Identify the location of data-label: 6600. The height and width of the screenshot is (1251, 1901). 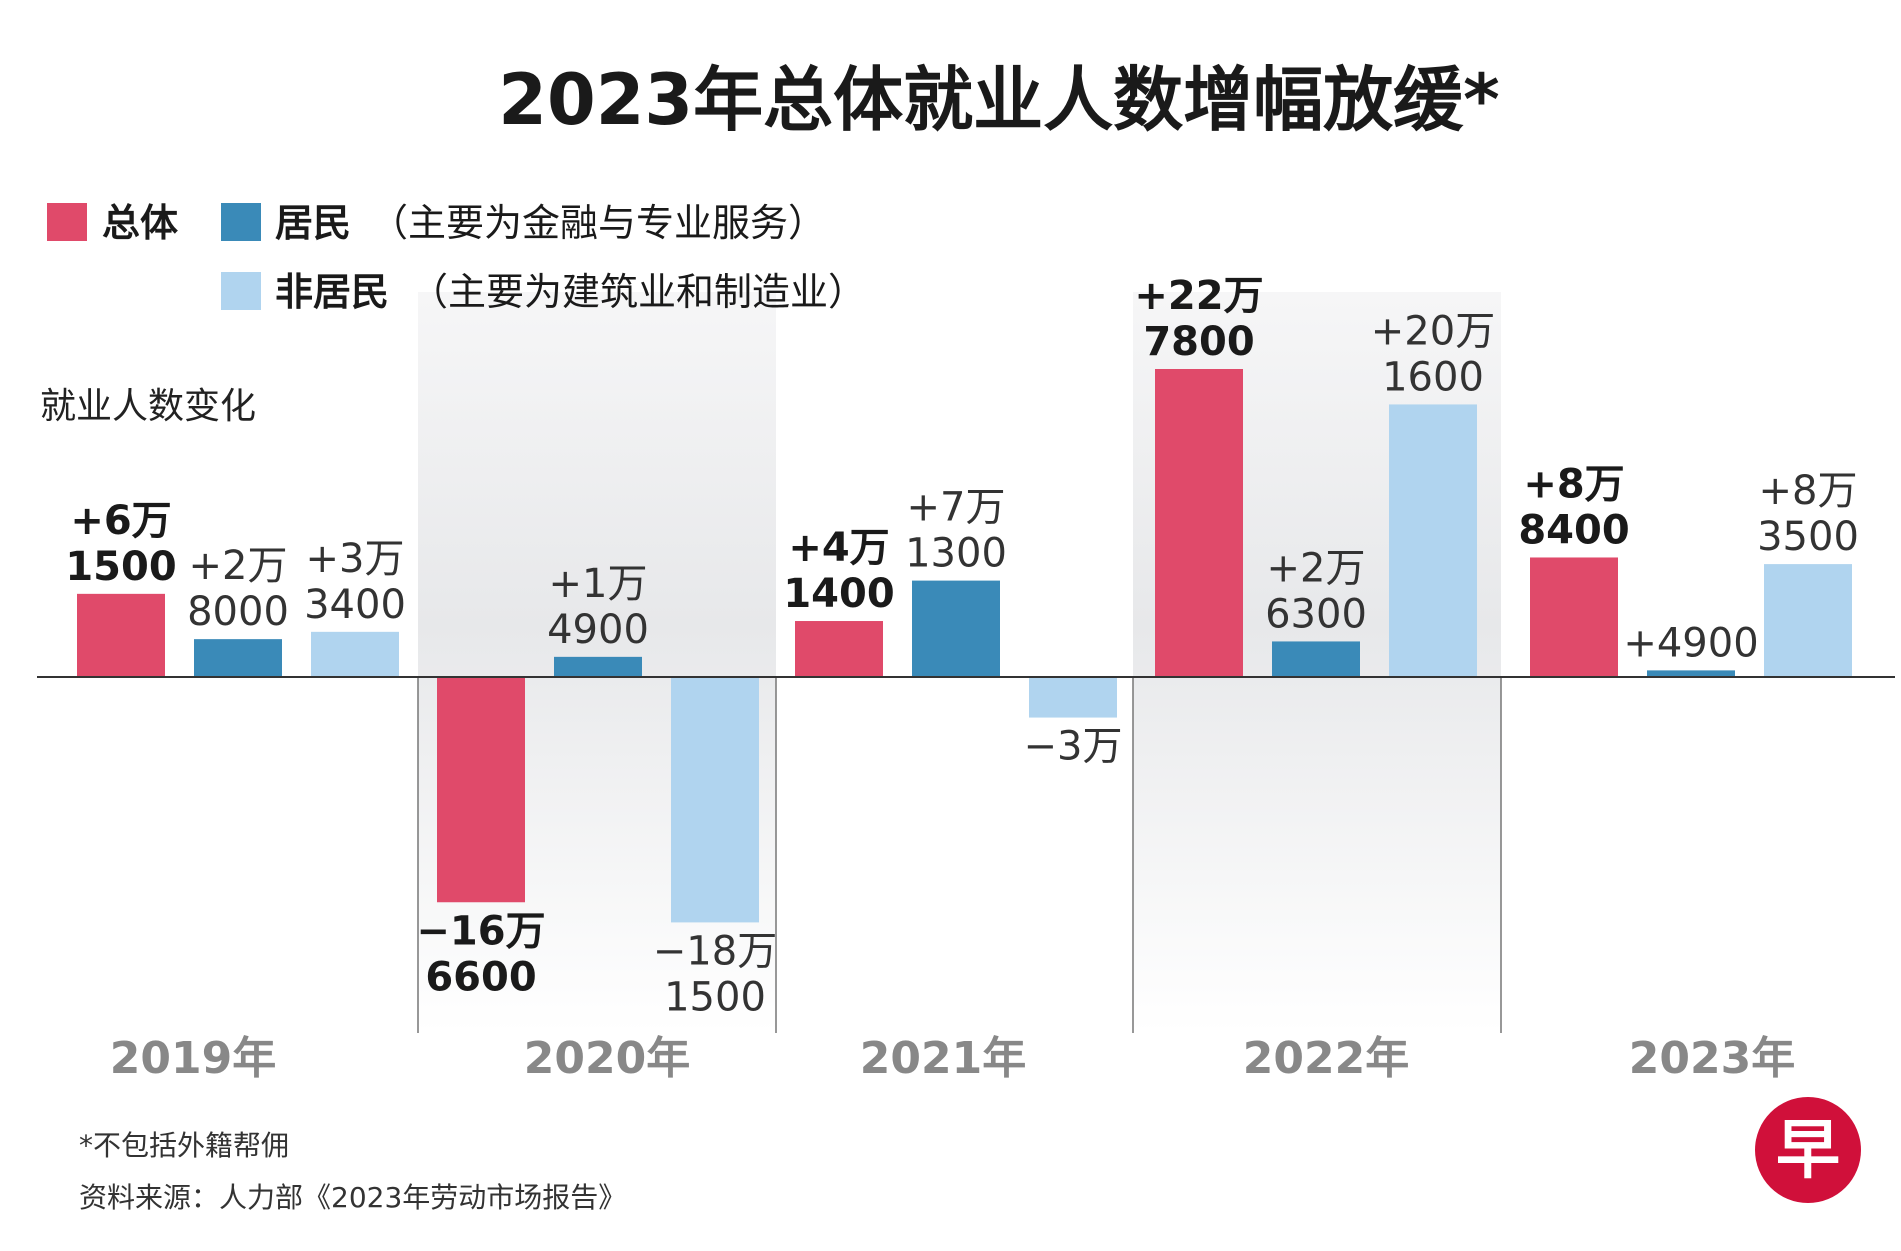
(480, 977).